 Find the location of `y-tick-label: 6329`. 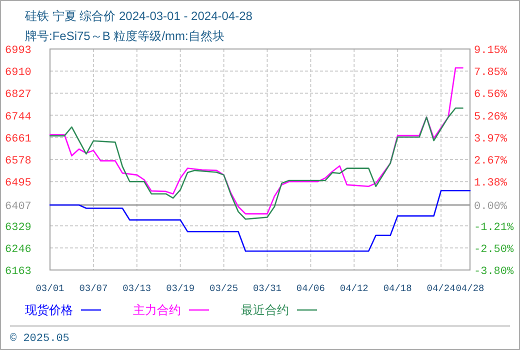

y-tick-label: 6329 is located at coordinates (18, 228).